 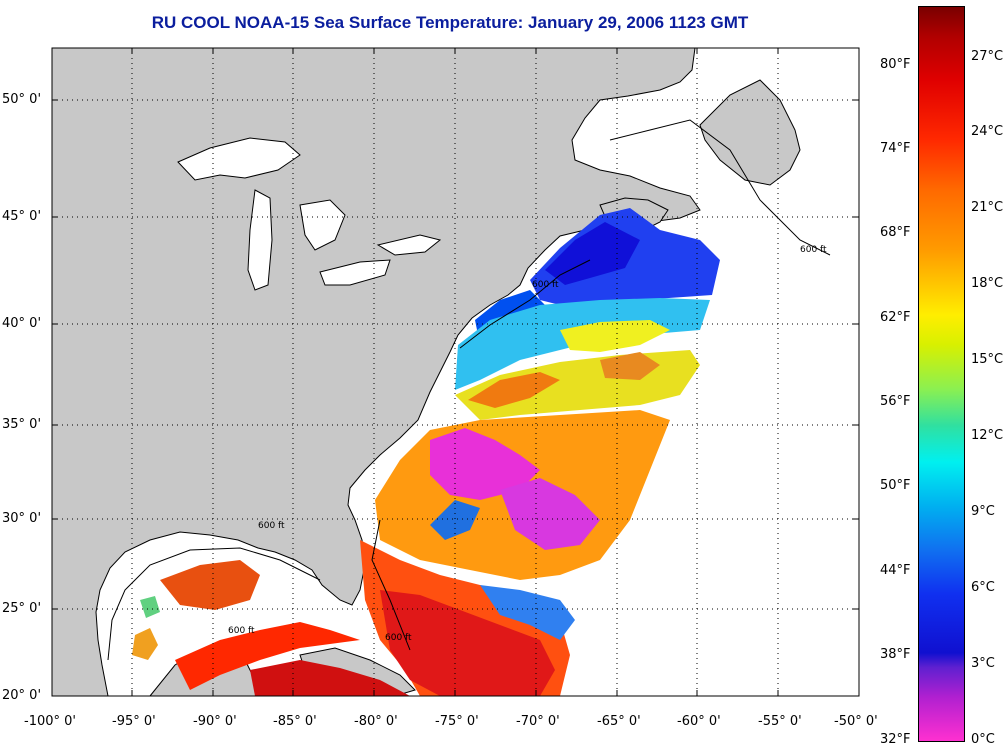 What do you see at coordinates (895, 654) in the screenshot?
I see `colorbar-f-38: 38°F` at bounding box center [895, 654].